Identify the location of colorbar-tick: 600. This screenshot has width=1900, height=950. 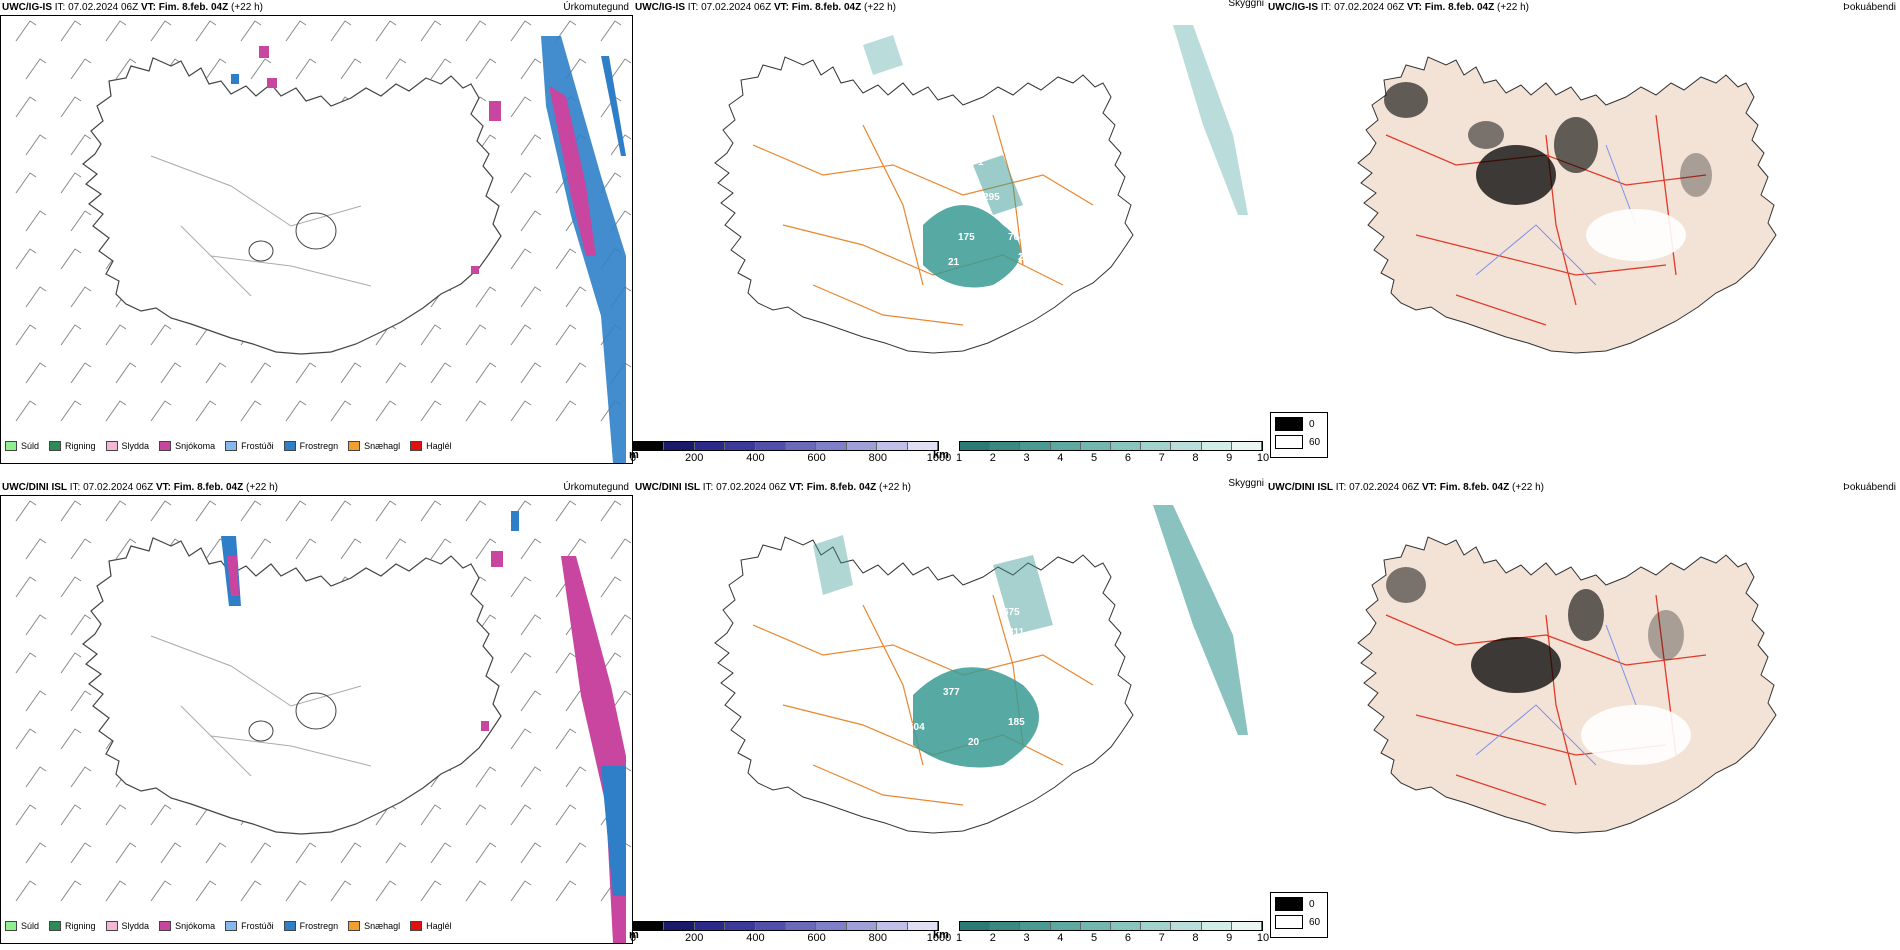
(816, 458).